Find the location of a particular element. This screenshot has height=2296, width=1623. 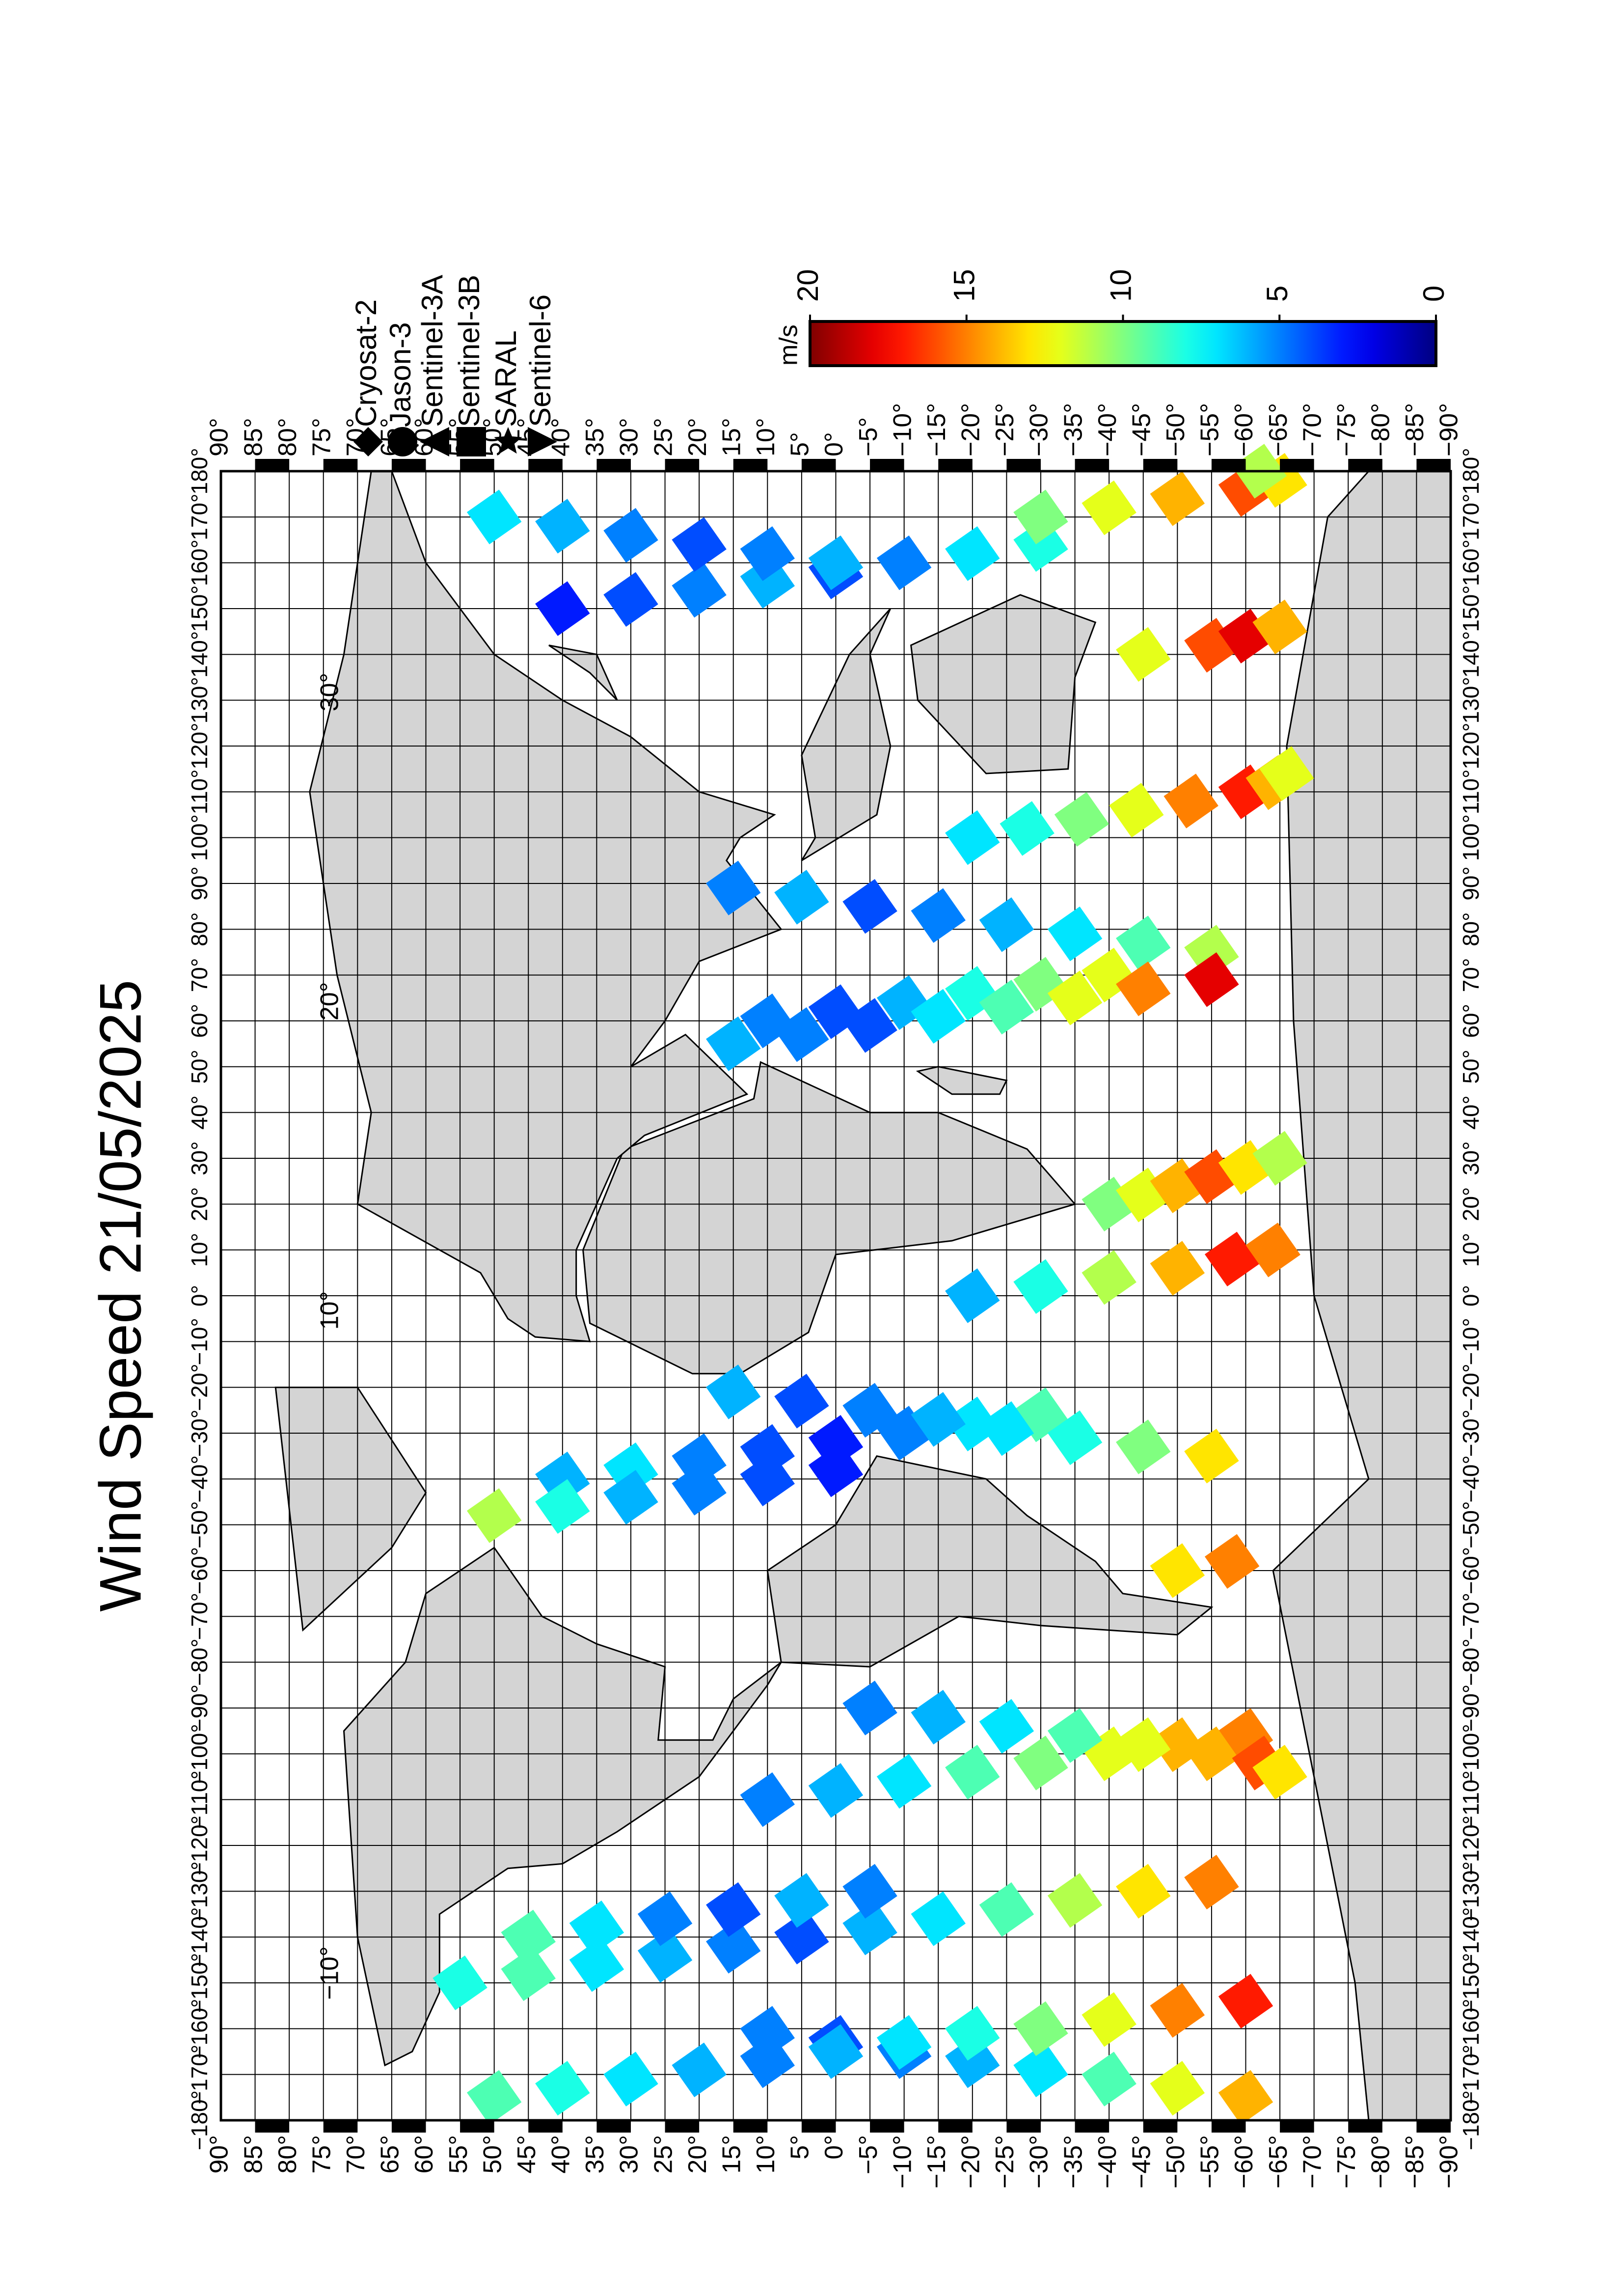

lon-tick-label: −120° is located at coordinates (200, 1845).